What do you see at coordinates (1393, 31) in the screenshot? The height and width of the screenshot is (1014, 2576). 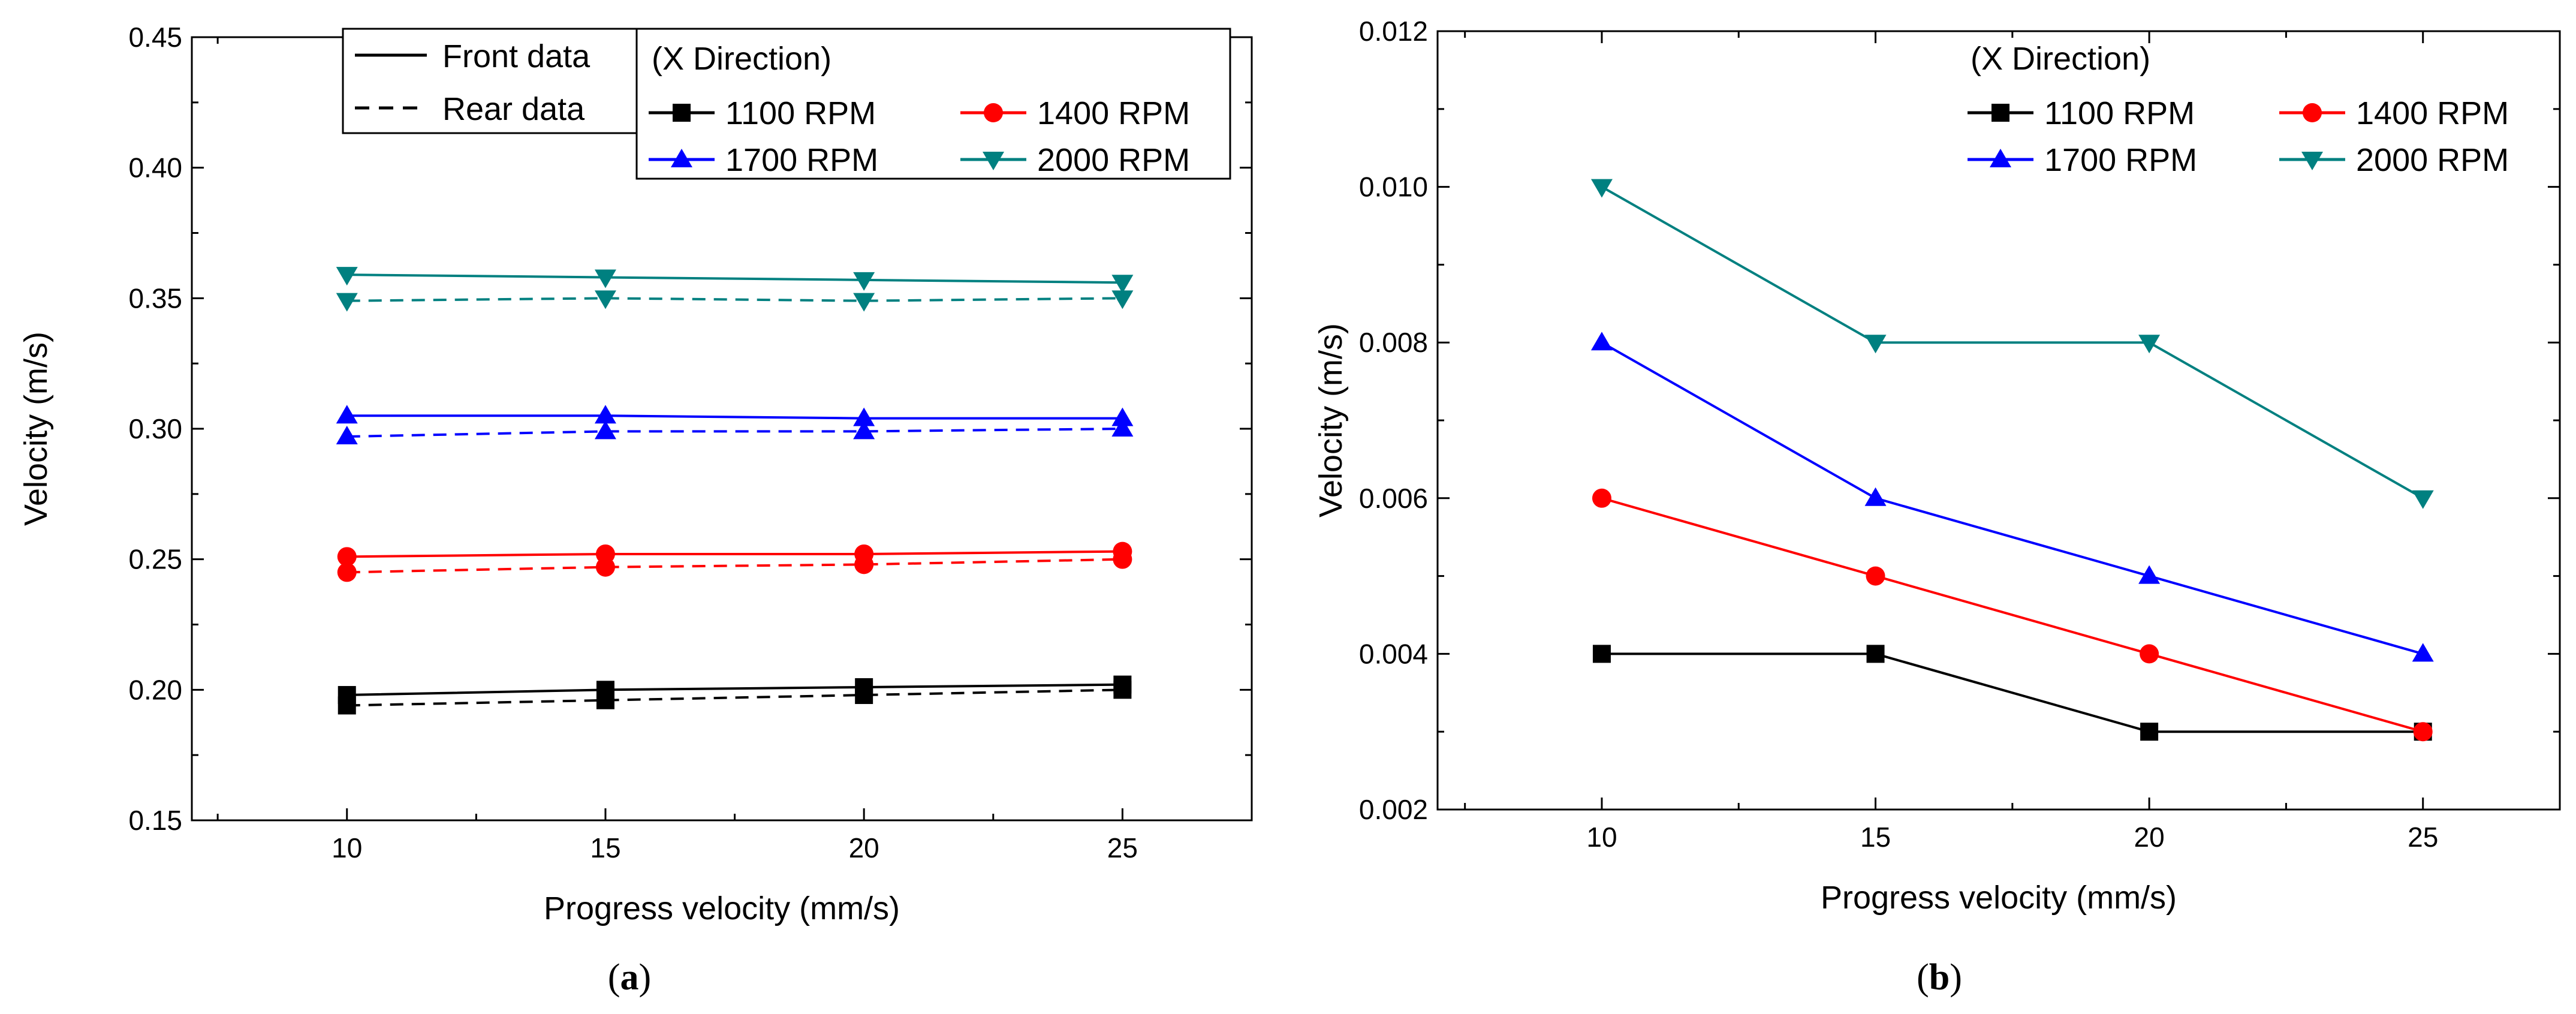 I see `y-tick-label: 0.012` at bounding box center [1393, 31].